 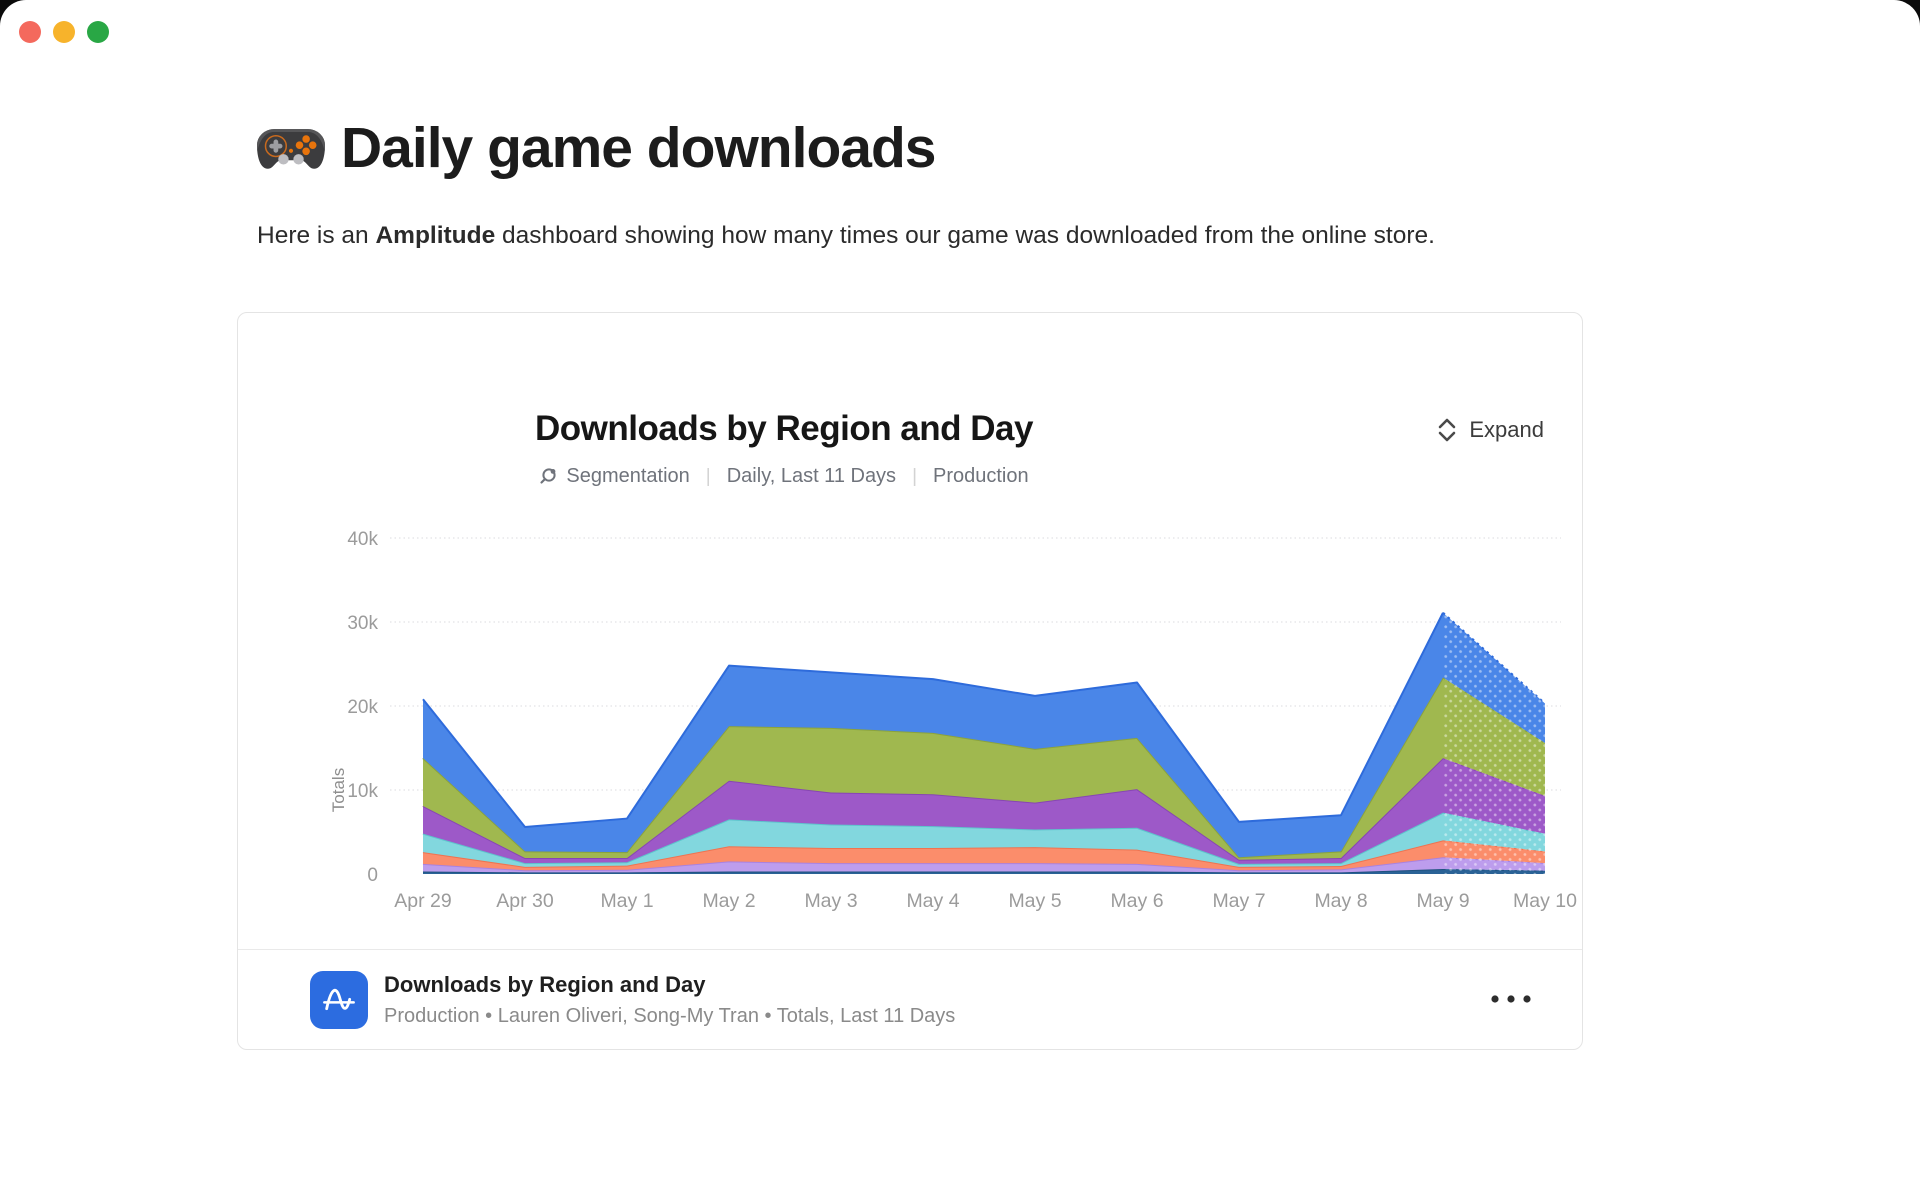 What do you see at coordinates (30, 32) in the screenshot?
I see `close-window-button` at bounding box center [30, 32].